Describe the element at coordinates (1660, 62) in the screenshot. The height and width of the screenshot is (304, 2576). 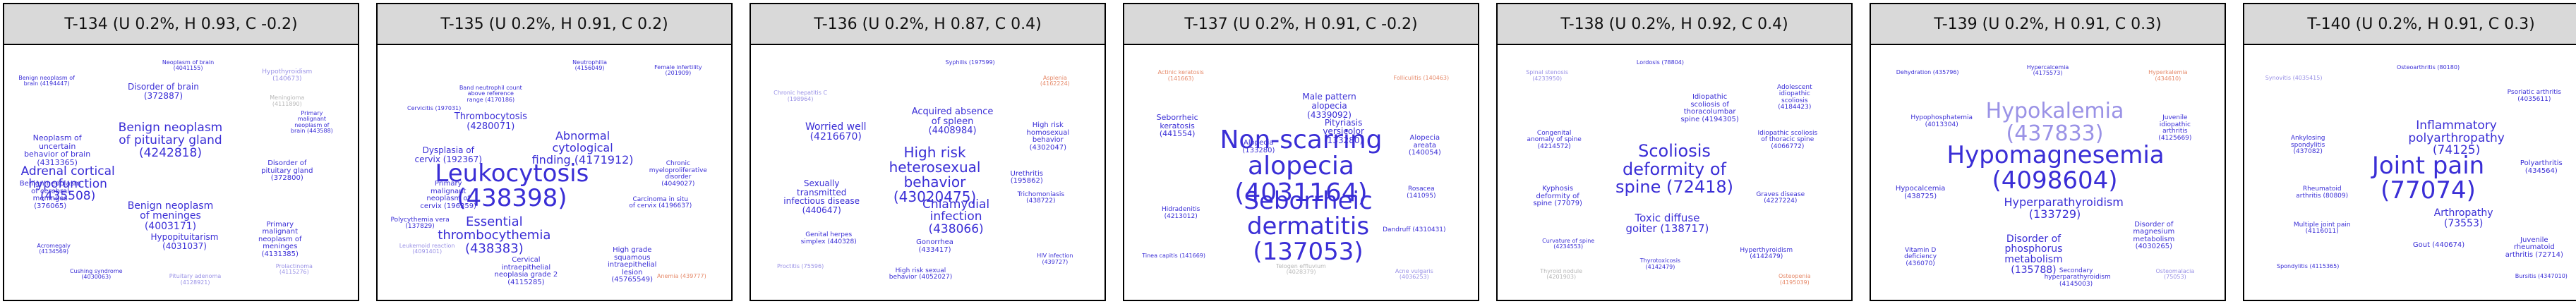
I see `cloud-word: Lordosis (78804)` at that location.